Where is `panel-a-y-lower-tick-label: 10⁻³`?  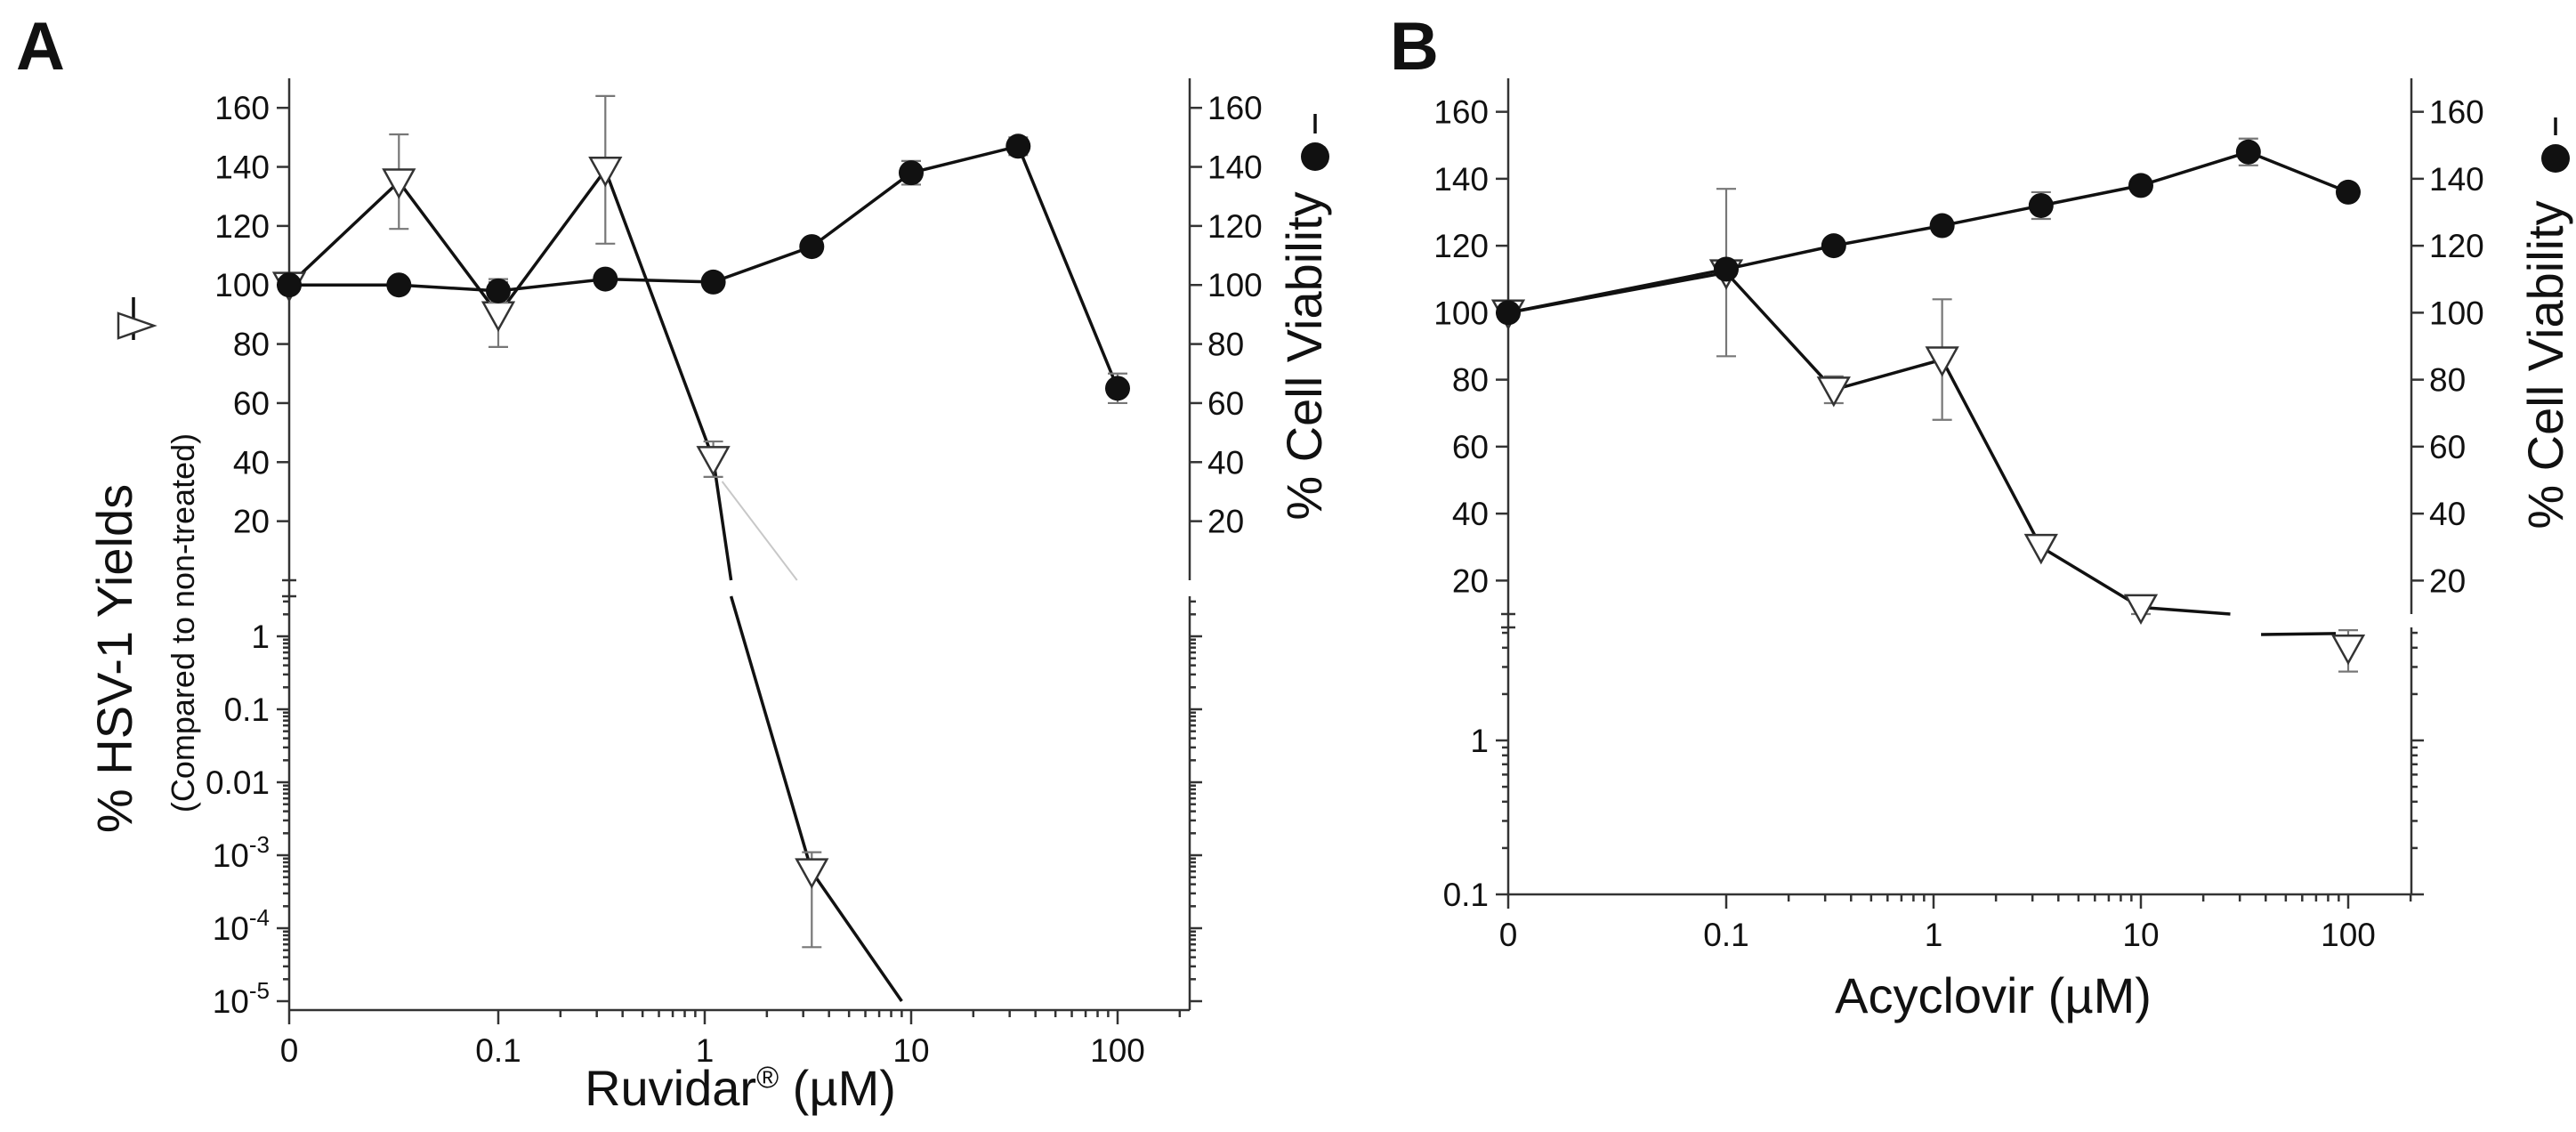
panel-a-y-lower-tick-label: 10⁻³ is located at coordinates (241, 852).